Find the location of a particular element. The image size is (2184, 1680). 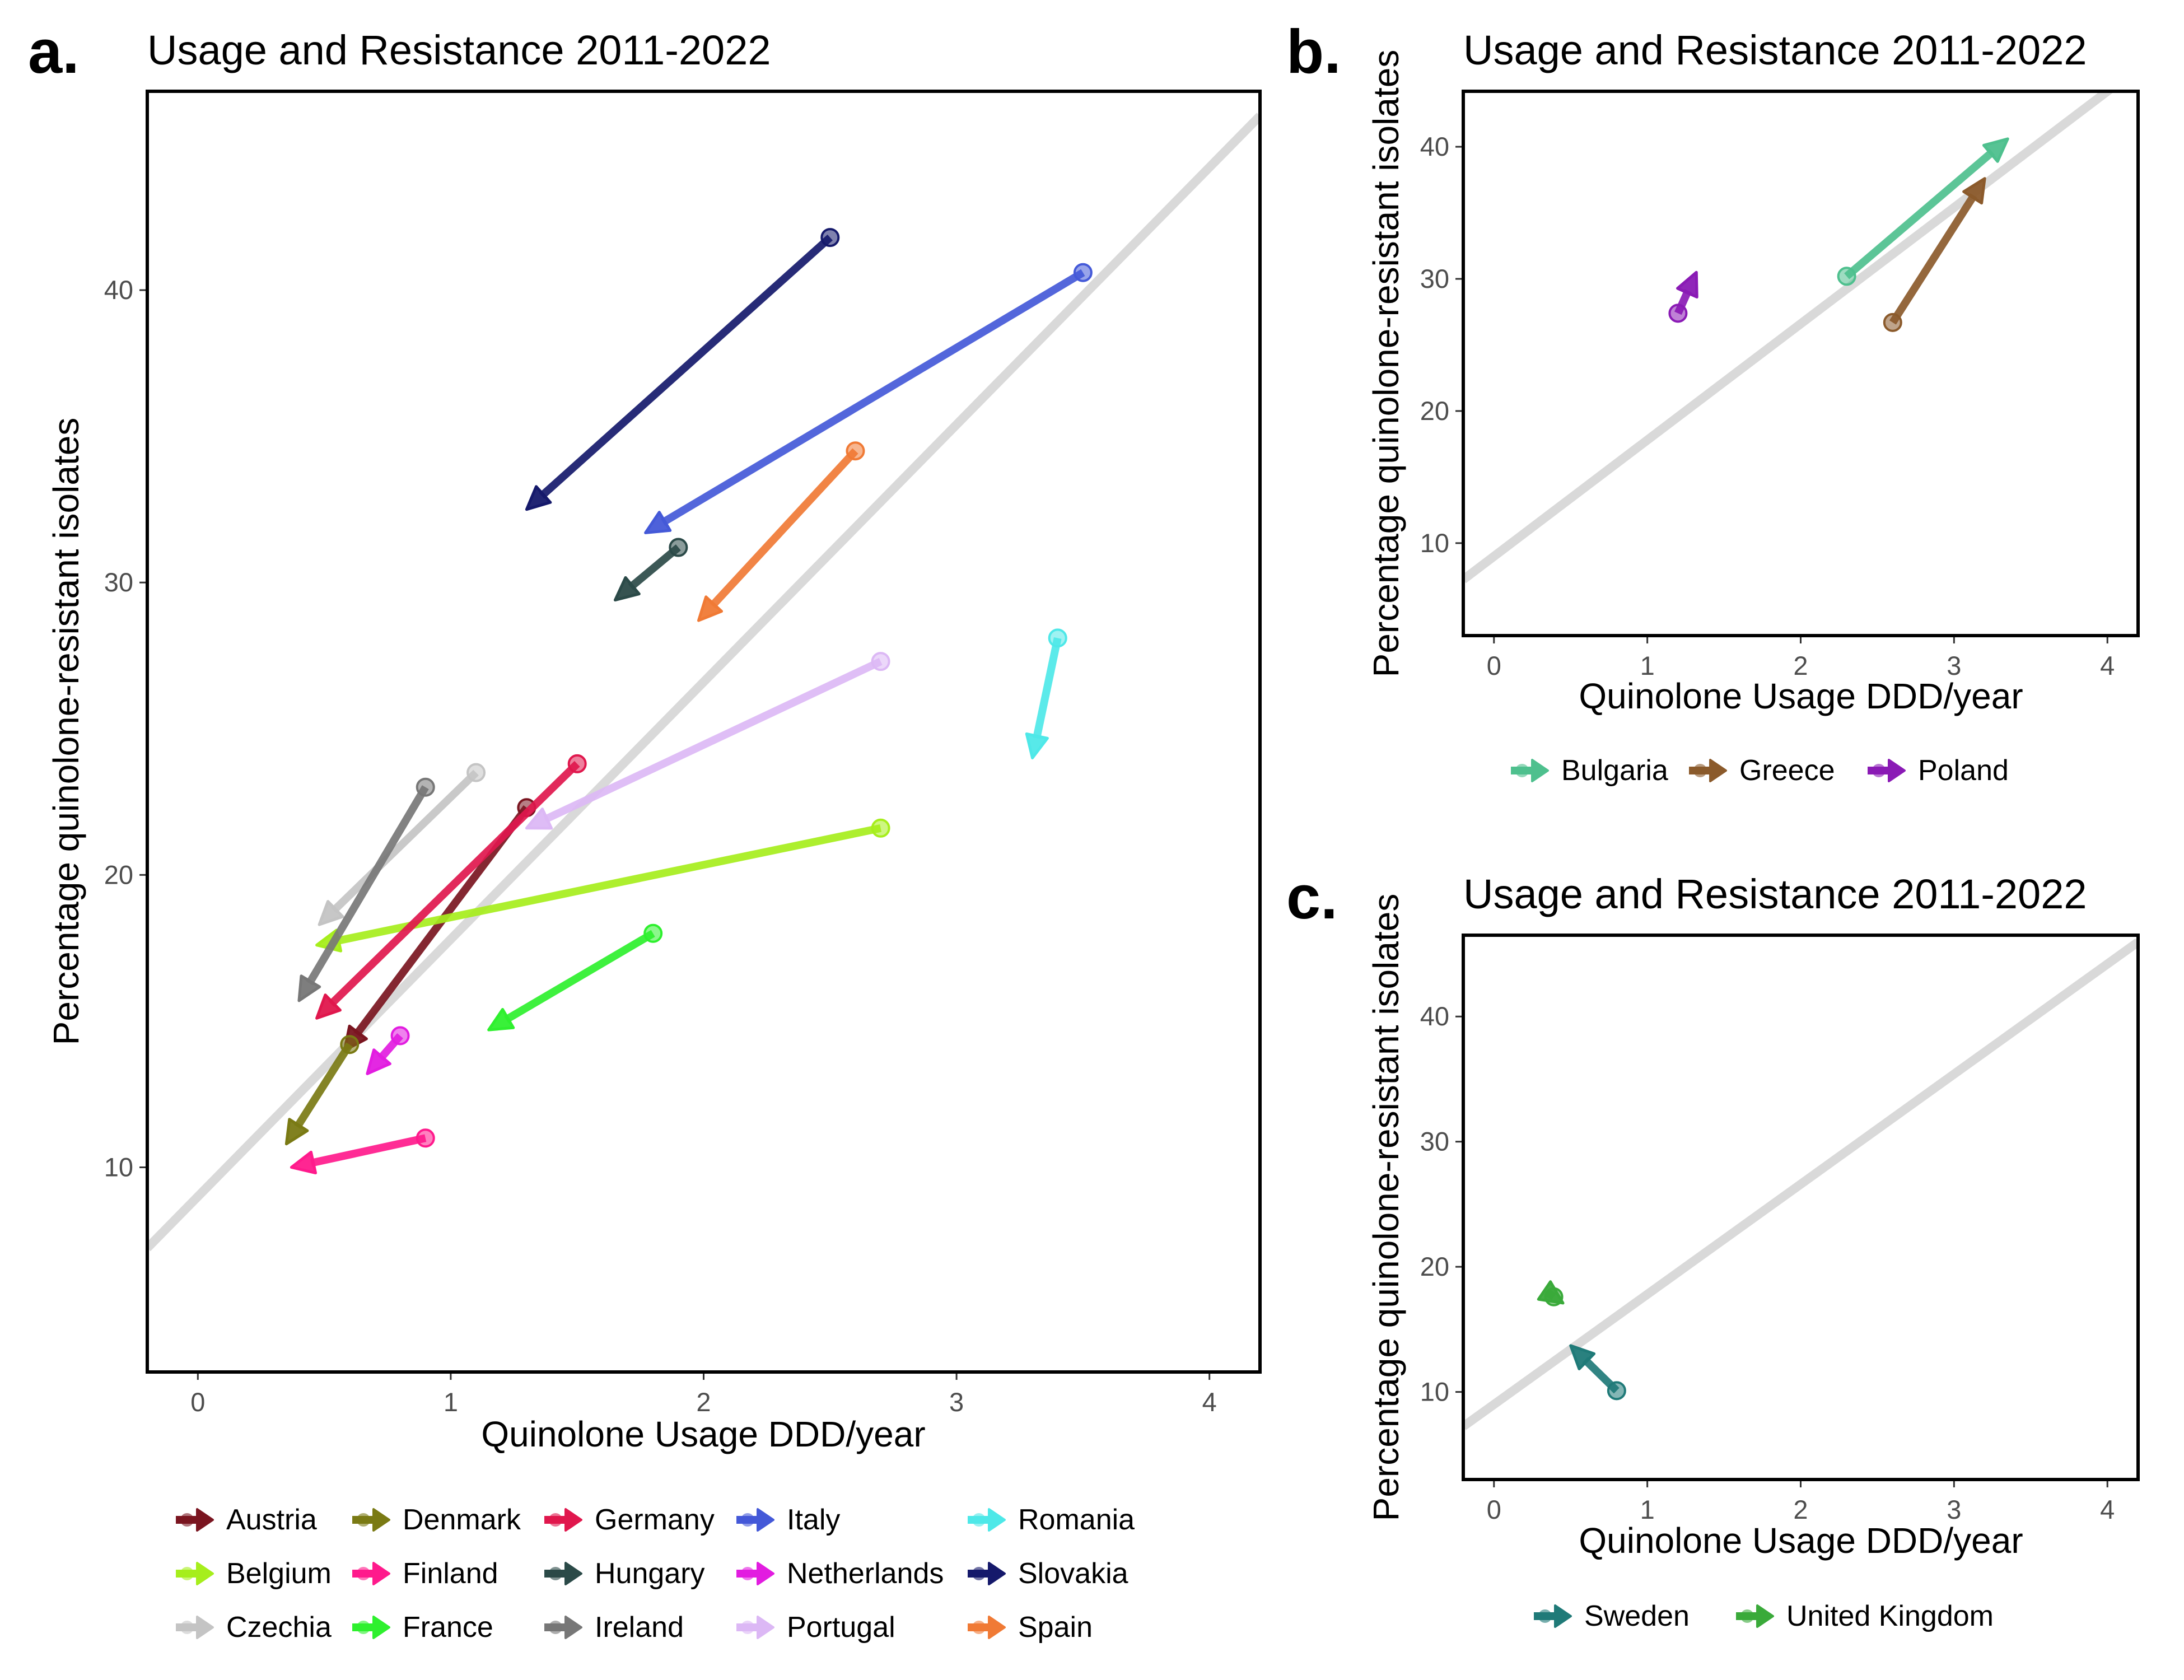

legend-item-spain: Spain is located at coordinates (1031, 1628).